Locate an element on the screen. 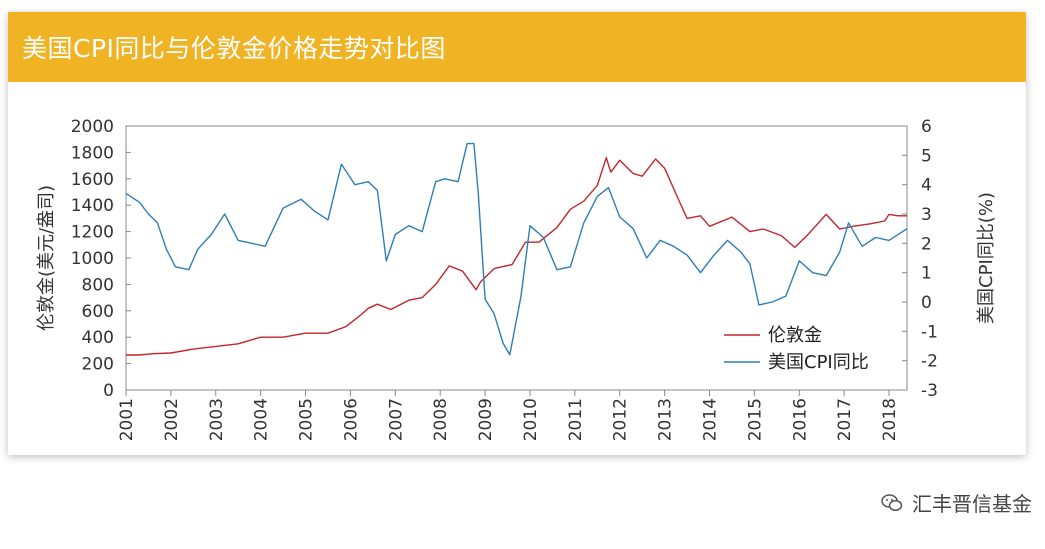 This screenshot has width=1045, height=549. x-tick-label: 2001 is located at coordinates (127, 419).